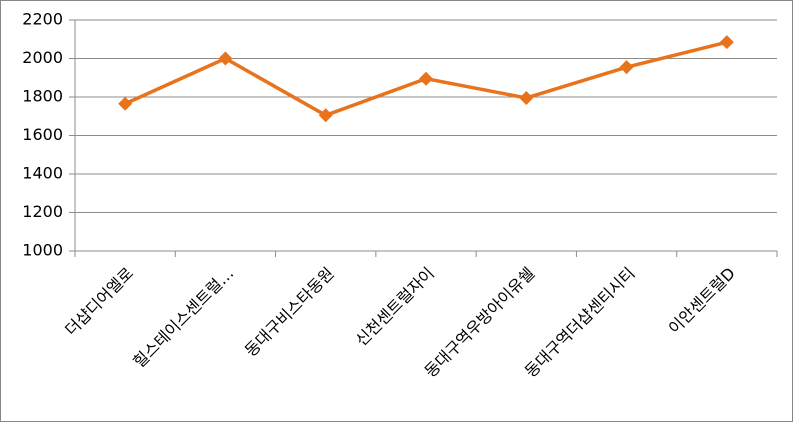 The height and width of the screenshot is (426, 793). What do you see at coordinates (42, 250) in the screenshot?
I see `y-tick-label: 1000` at bounding box center [42, 250].